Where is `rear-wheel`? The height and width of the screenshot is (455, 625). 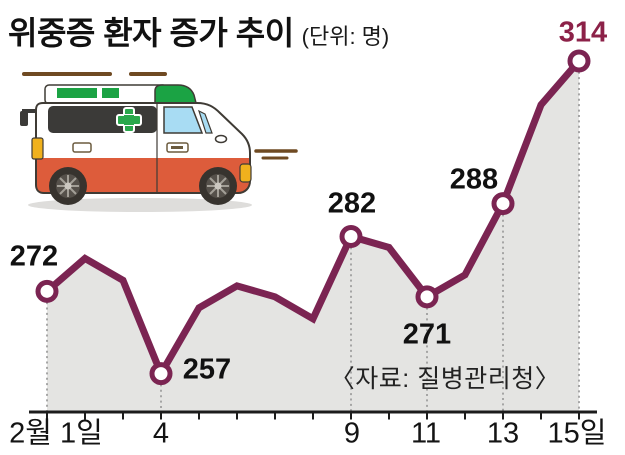 rear-wheel is located at coordinates (68, 186).